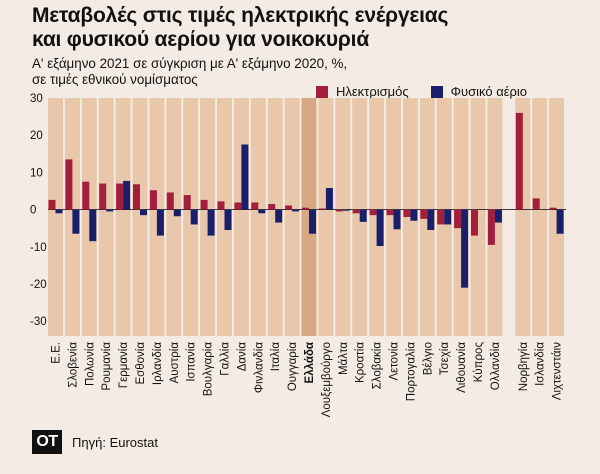  What do you see at coordinates (38, 322) in the screenshot?
I see `y-tick-label: -30` at bounding box center [38, 322].